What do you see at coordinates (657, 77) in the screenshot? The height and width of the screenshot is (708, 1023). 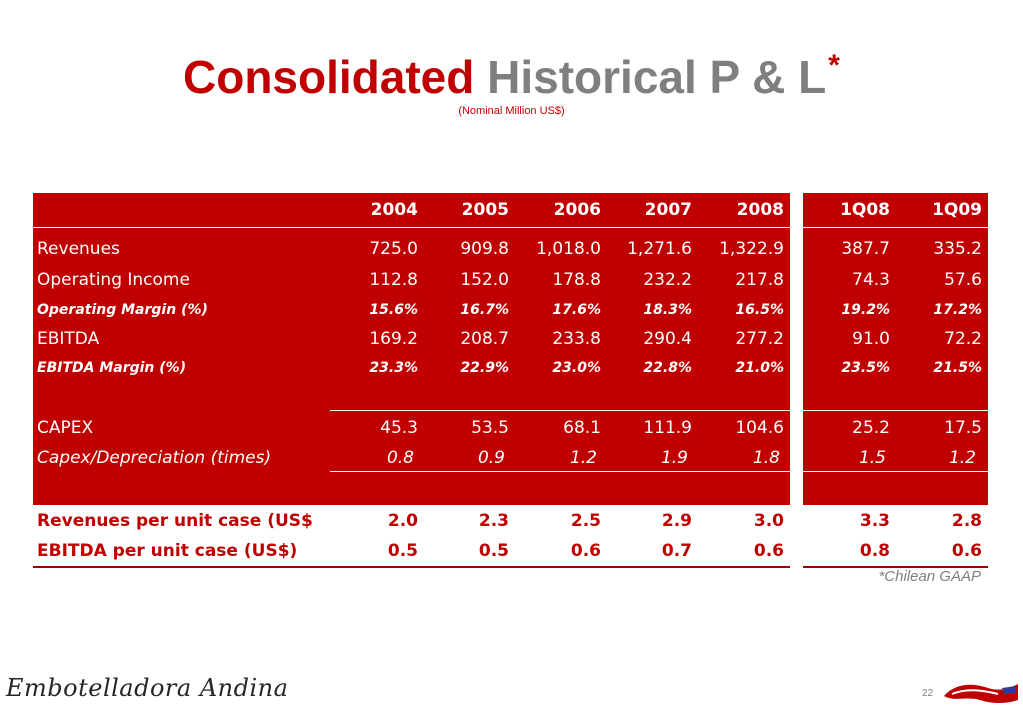 I see `title-historical-pl: Historical P & L` at bounding box center [657, 77].